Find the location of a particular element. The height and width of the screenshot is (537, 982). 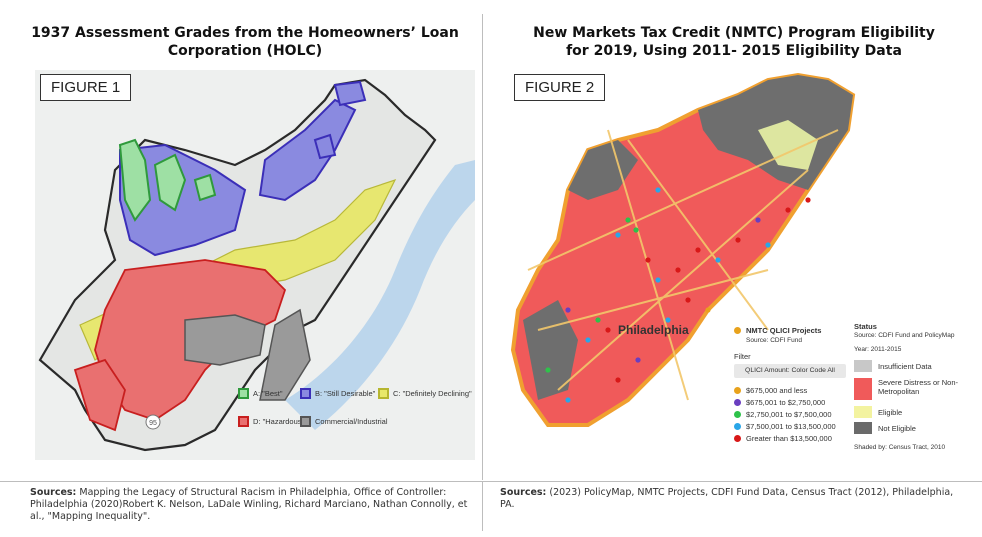

legend-item-d: D: "Hazardous" is located at coordinates (271, 421).